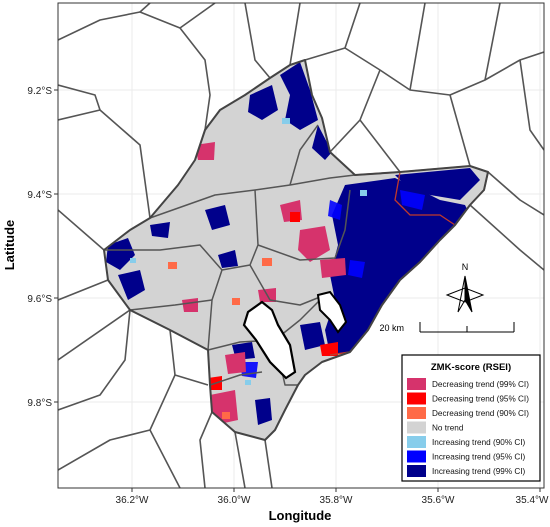 Image resolution: width=550 pixels, height=527 pixels. Describe the element at coordinates (9, 245) in the screenshot. I see `y-axis-title: Latitude` at that location.